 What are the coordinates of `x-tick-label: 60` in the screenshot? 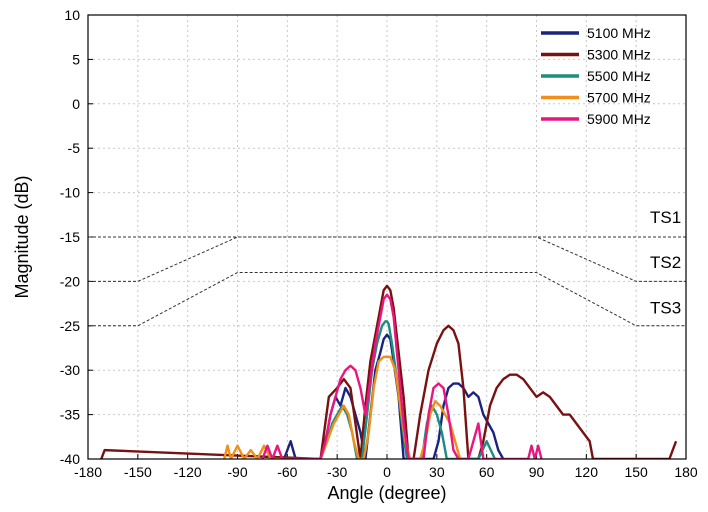 It's located at (487, 472).